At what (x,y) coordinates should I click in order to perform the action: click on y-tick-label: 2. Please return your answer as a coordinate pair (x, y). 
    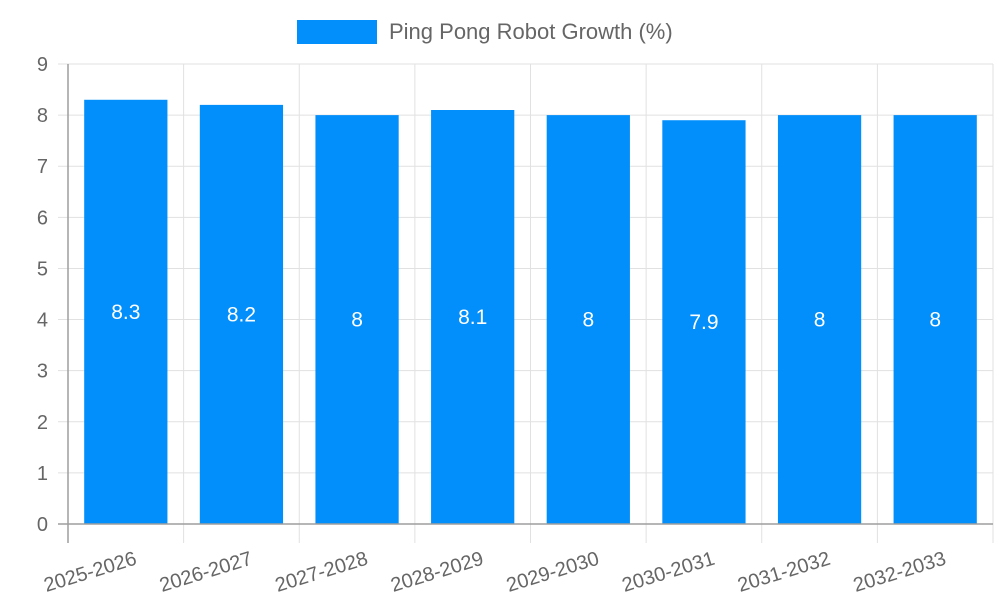
    Looking at the image, I should click on (42, 423).